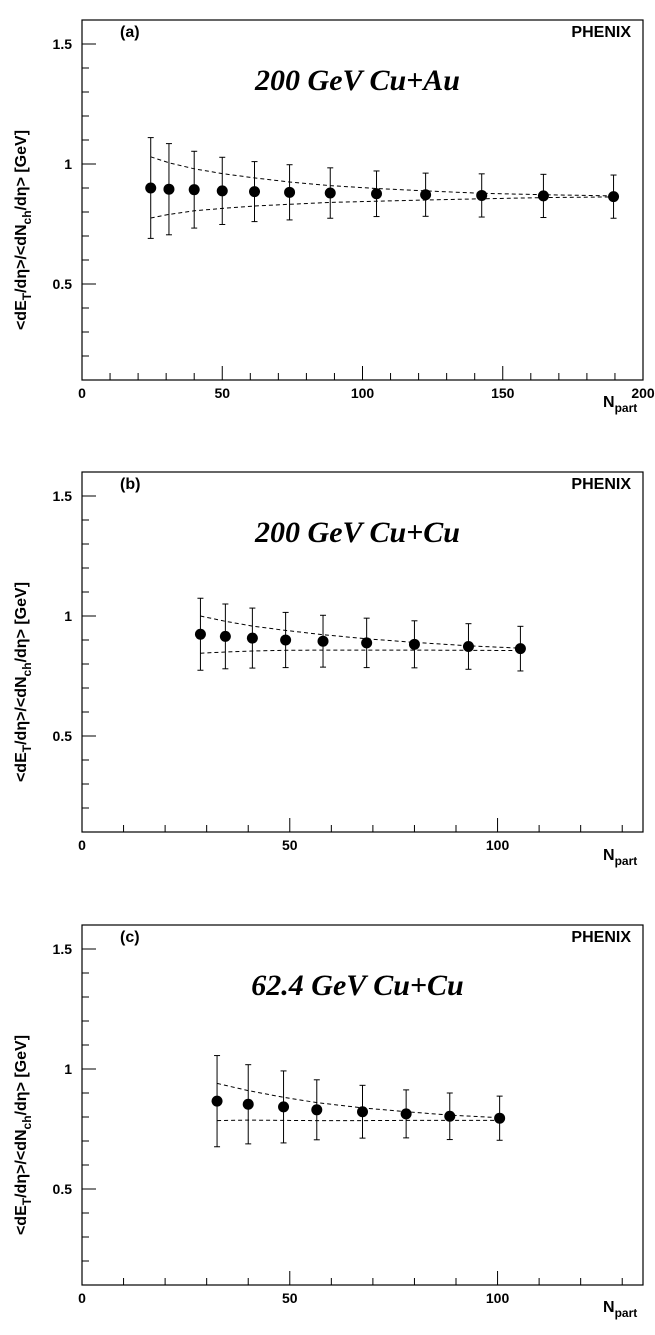 Image resolution: width=655 pixels, height=1335 pixels. What do you see at coordinates (643, 393) in the screenshot?
I see `x-tick-label: 200` at bounding box center [643, 393].